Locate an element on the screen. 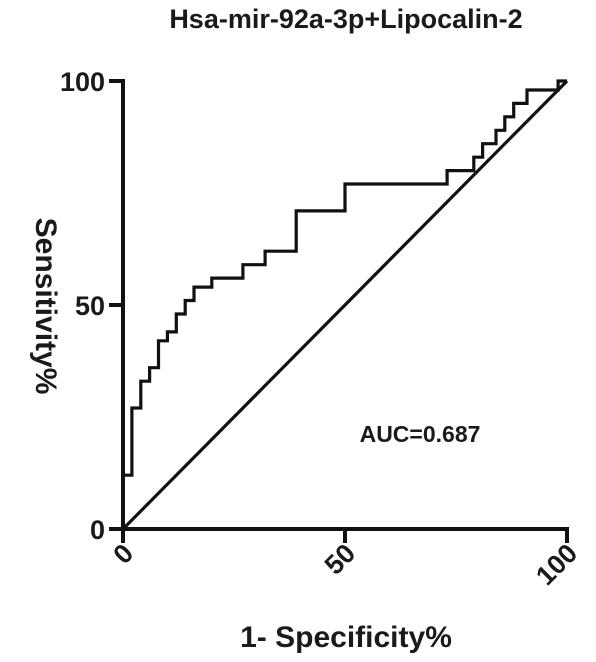 The image size is (596, 662). auc-annotation: AUC=0.687 is located at coordinates (420, 434).